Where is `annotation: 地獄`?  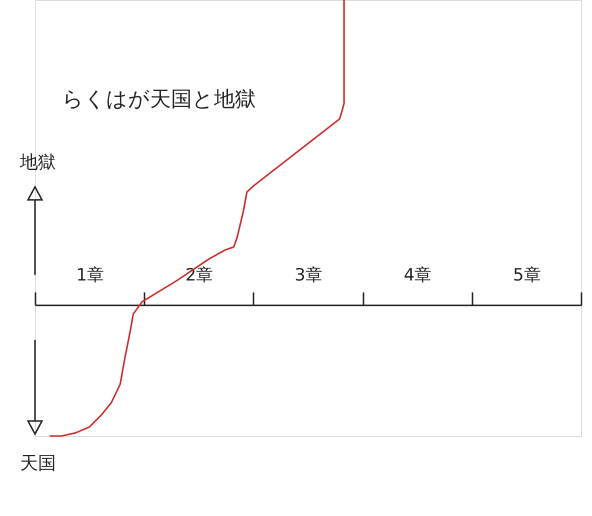
annotation: 地獄 is located at coordinates (37, 162).